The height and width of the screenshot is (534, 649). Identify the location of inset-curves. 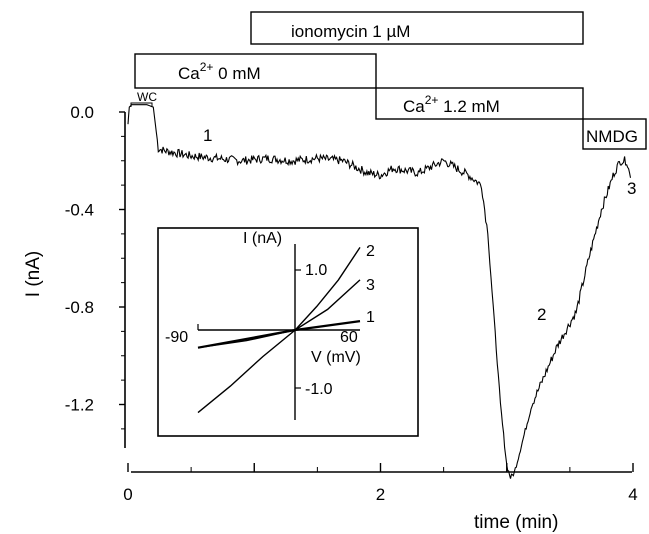
(279, 330).